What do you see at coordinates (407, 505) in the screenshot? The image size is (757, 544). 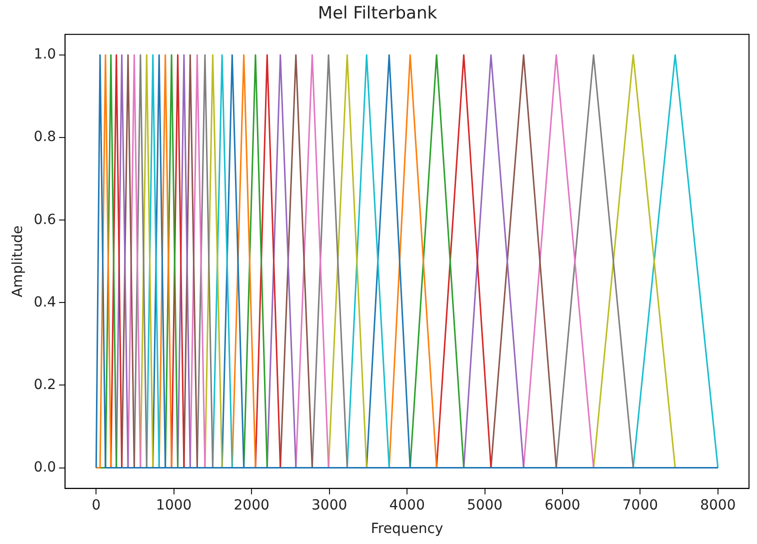 I see `x-tick-label: 4000` at bounding box center [407, 505].